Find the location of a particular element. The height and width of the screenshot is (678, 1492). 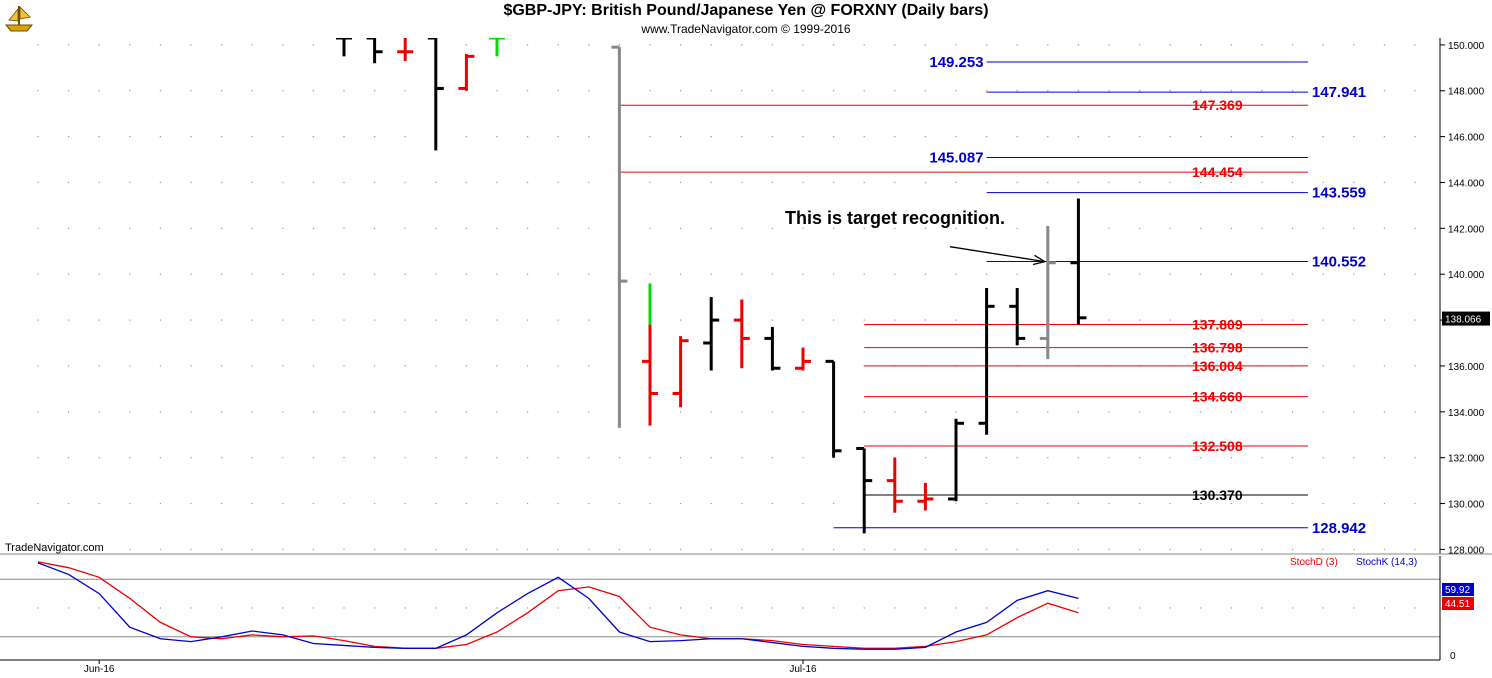

annotation-arrow-head is located at coordinates (1039, 260).